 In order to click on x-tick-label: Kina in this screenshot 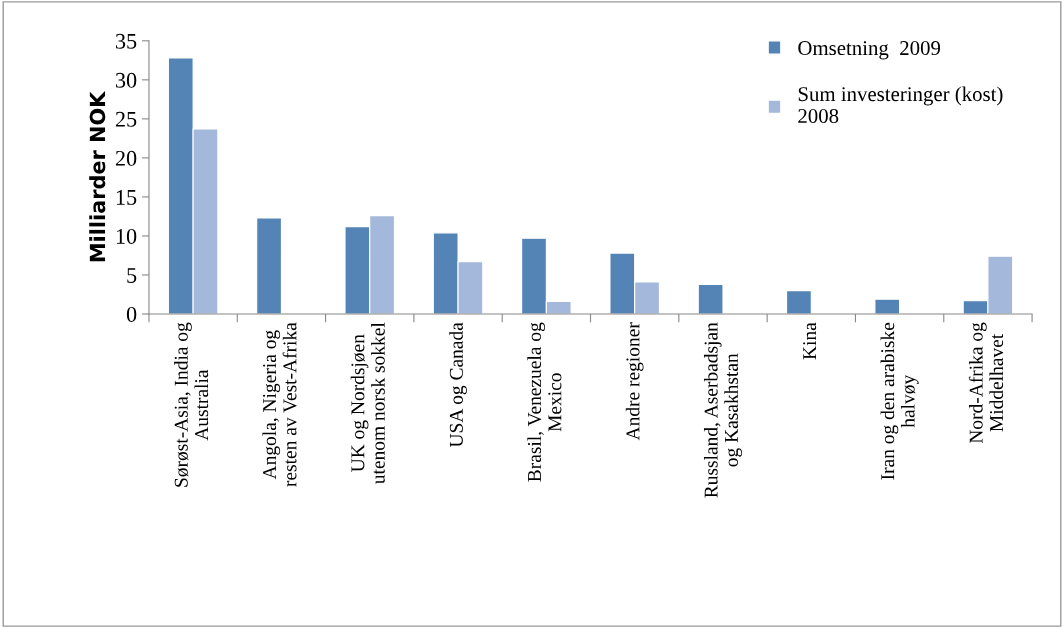, I will do `click(810, 341)`.